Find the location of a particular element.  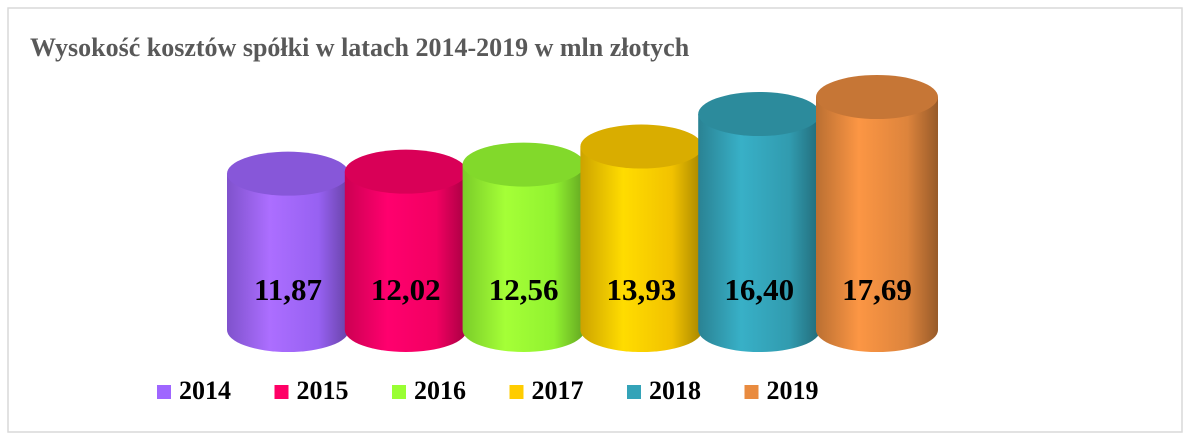

legend-label: 2015 is located at coordinates (323, 390).